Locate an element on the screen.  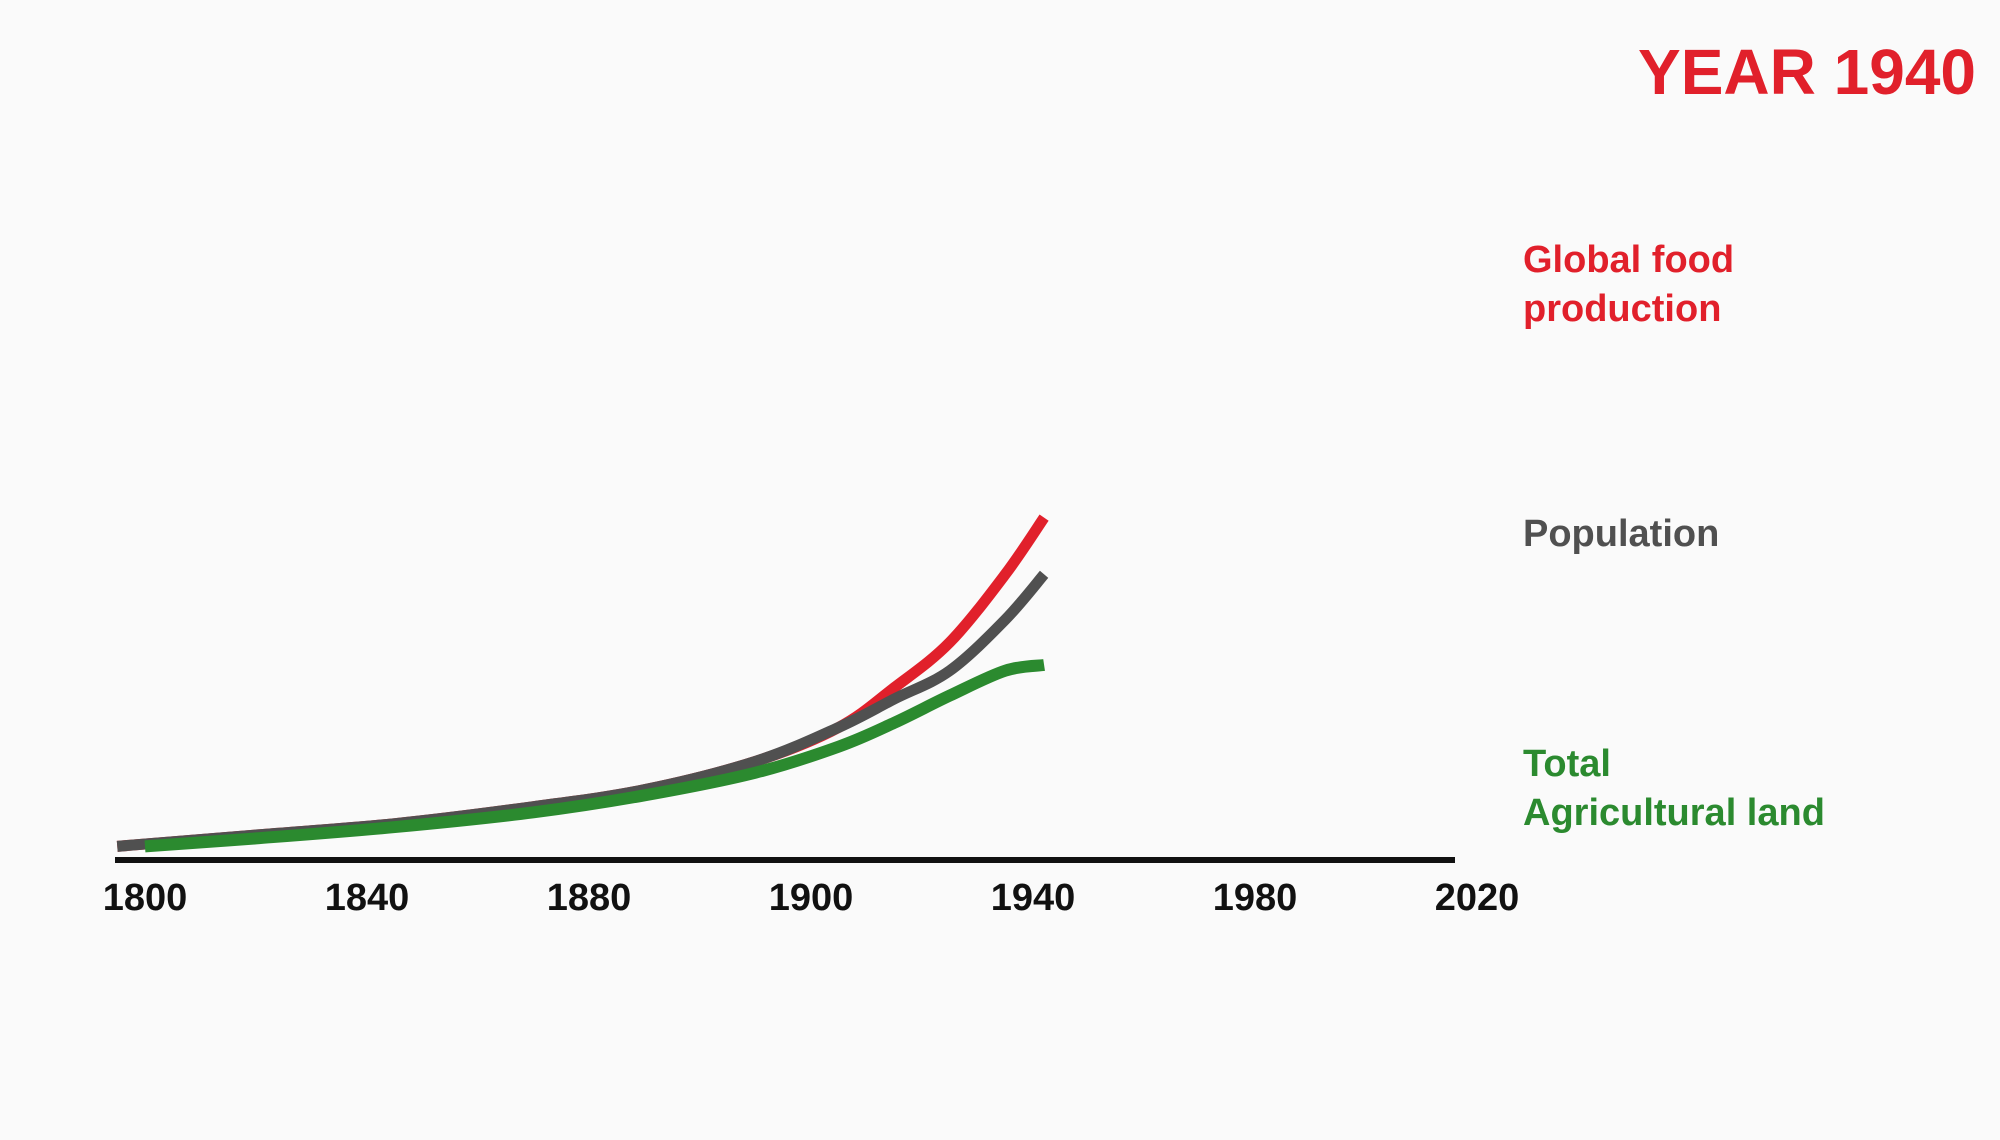
x-tick-label: 2020 is located at coordinates (1477, 898).